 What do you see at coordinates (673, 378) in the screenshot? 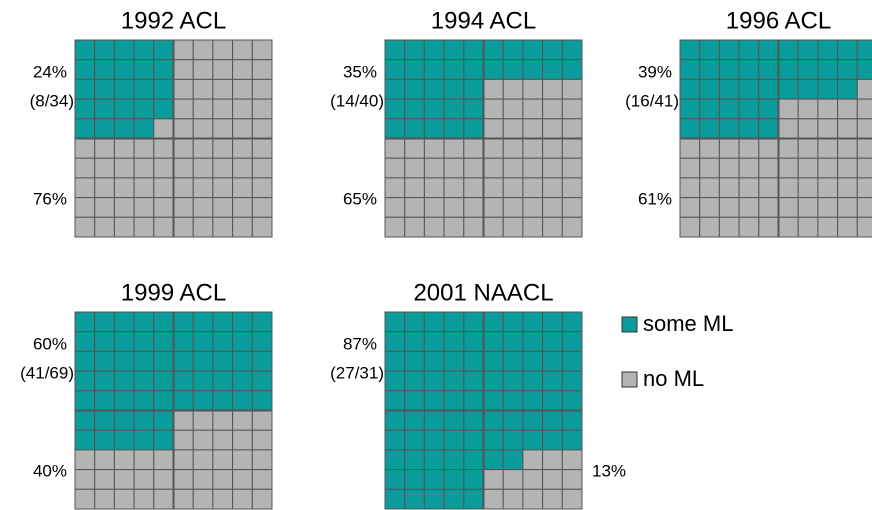
I see `legend-label: no ML` at bounding box center [673, 378].